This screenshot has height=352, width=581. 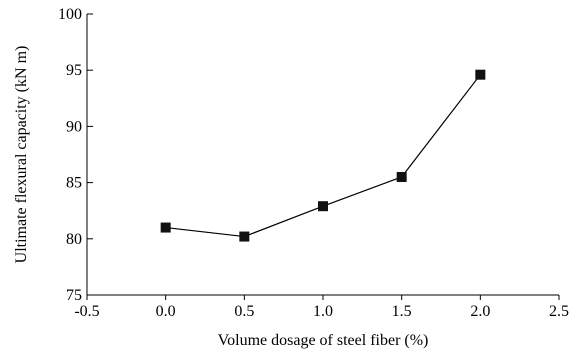 I want to click on y-axis-title: Ultimate flexural capacity (kN m), so click(x=21, y=155).